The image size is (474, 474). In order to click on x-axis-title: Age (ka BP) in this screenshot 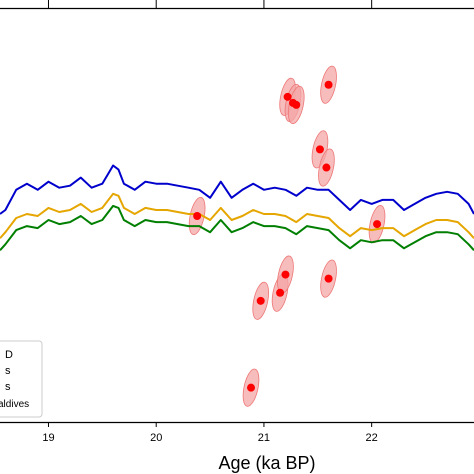, I will do `click(266, 463)`.